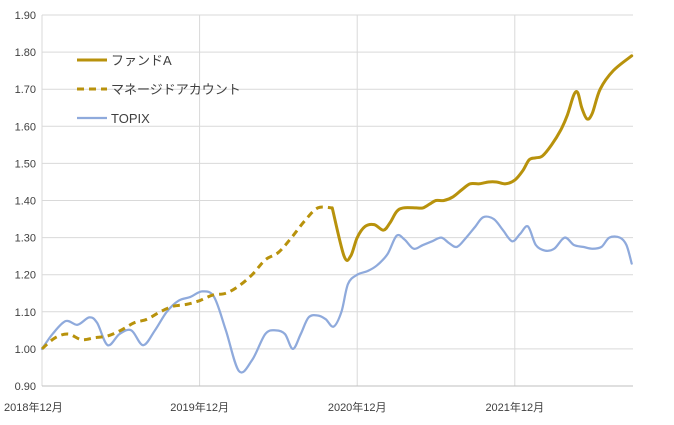 The width and height of the screenshot is (674, 425). Describe the element at coordinates (141, 60) in the screenshot. I see `legend-label: ファンドA` at that location.